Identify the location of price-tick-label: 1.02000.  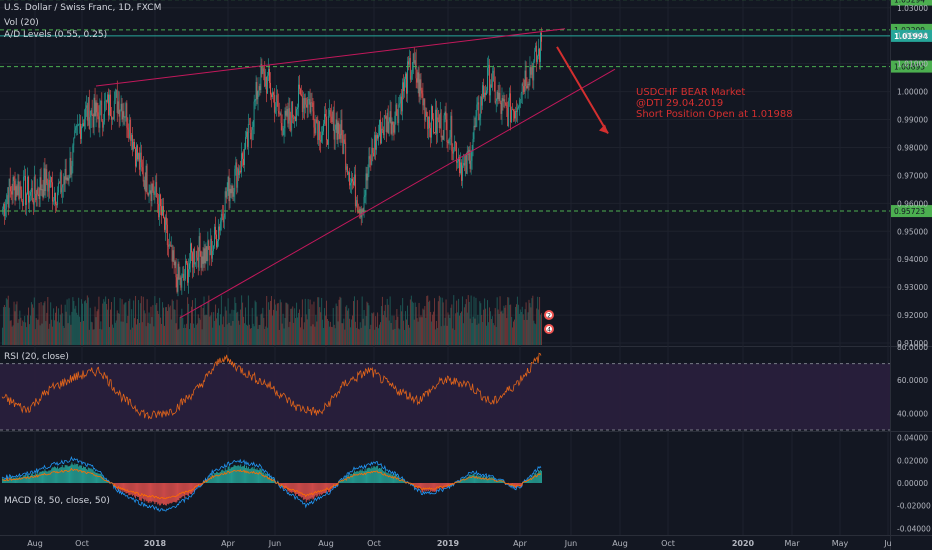
(912, 36).